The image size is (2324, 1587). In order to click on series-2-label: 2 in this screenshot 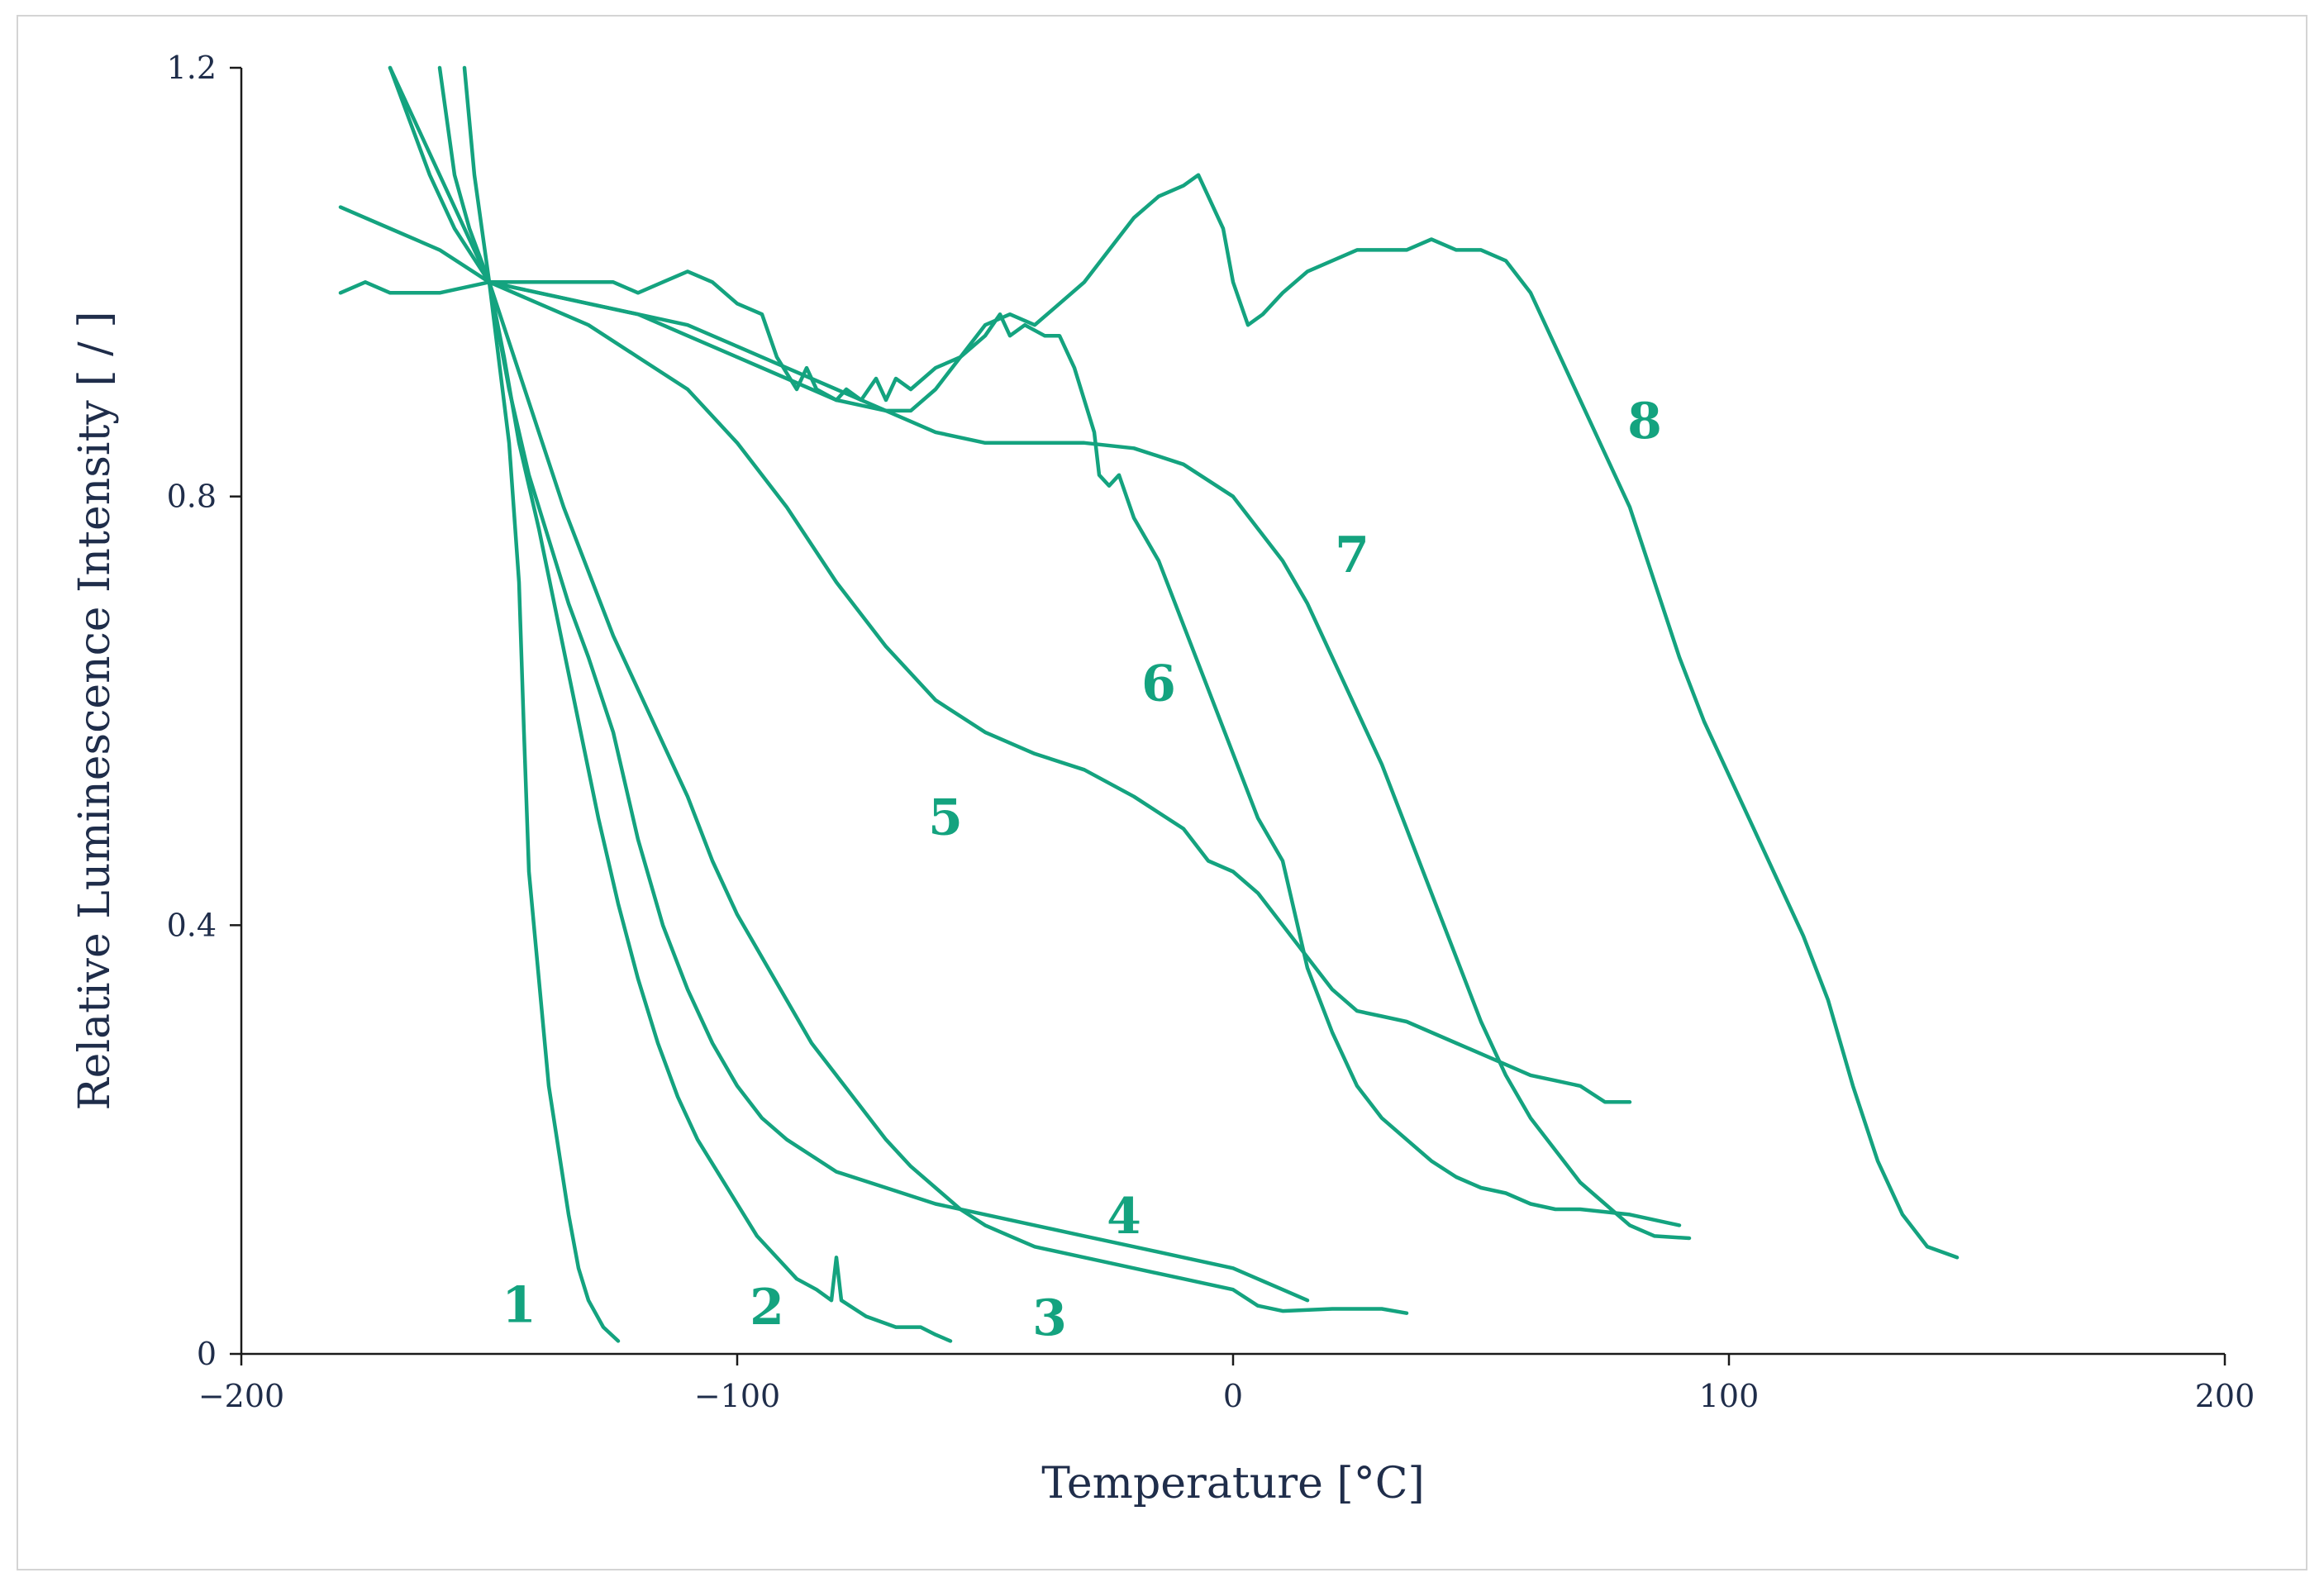, I will do `click(767, 1308)`.